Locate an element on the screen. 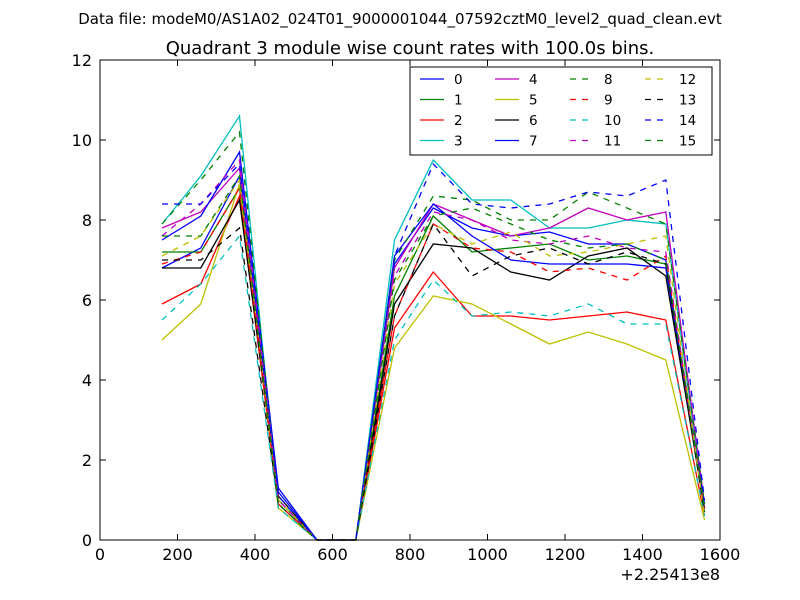 The image size is (800, 600). legend-label-4: 4 is located at coordinates (533, 80).